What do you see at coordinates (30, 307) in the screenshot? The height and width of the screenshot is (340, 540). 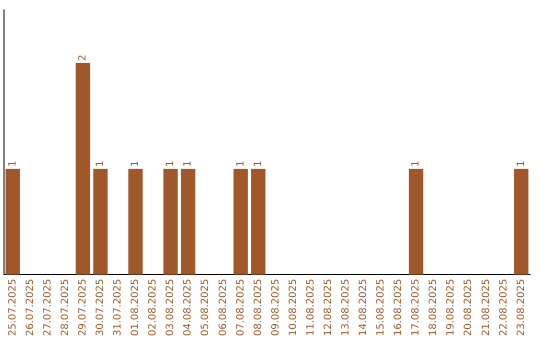 I see `x-tick-label: 26.07.2025` at bounding box center [30, 307].